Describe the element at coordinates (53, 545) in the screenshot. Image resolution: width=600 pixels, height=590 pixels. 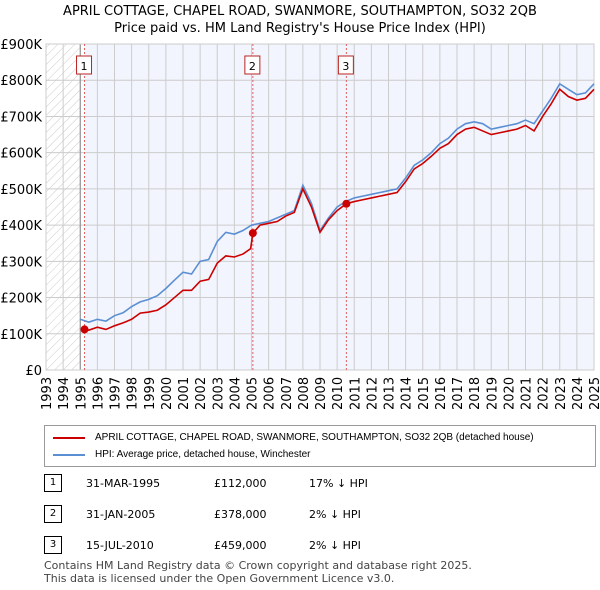
I see `transaction-number: 3` at that location.